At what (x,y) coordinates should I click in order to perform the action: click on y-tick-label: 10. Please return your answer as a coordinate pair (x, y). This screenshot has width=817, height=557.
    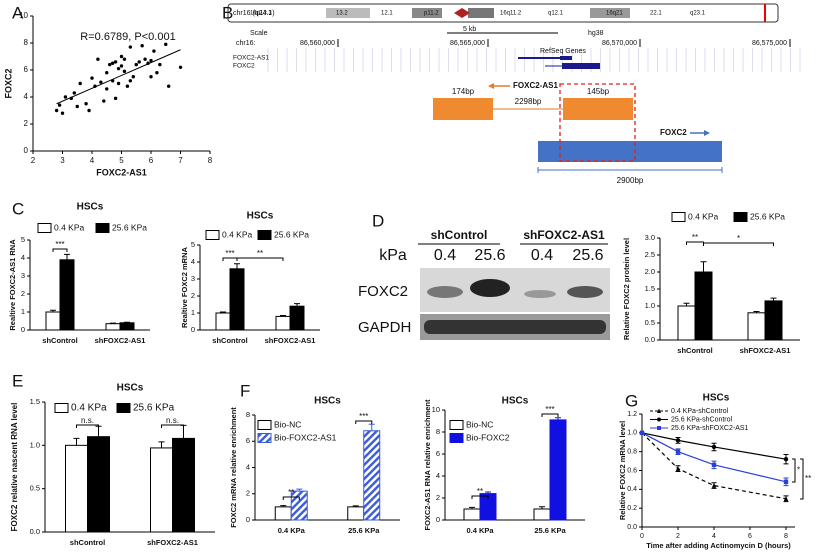
    Looking at the image, I should click on (23, 15).